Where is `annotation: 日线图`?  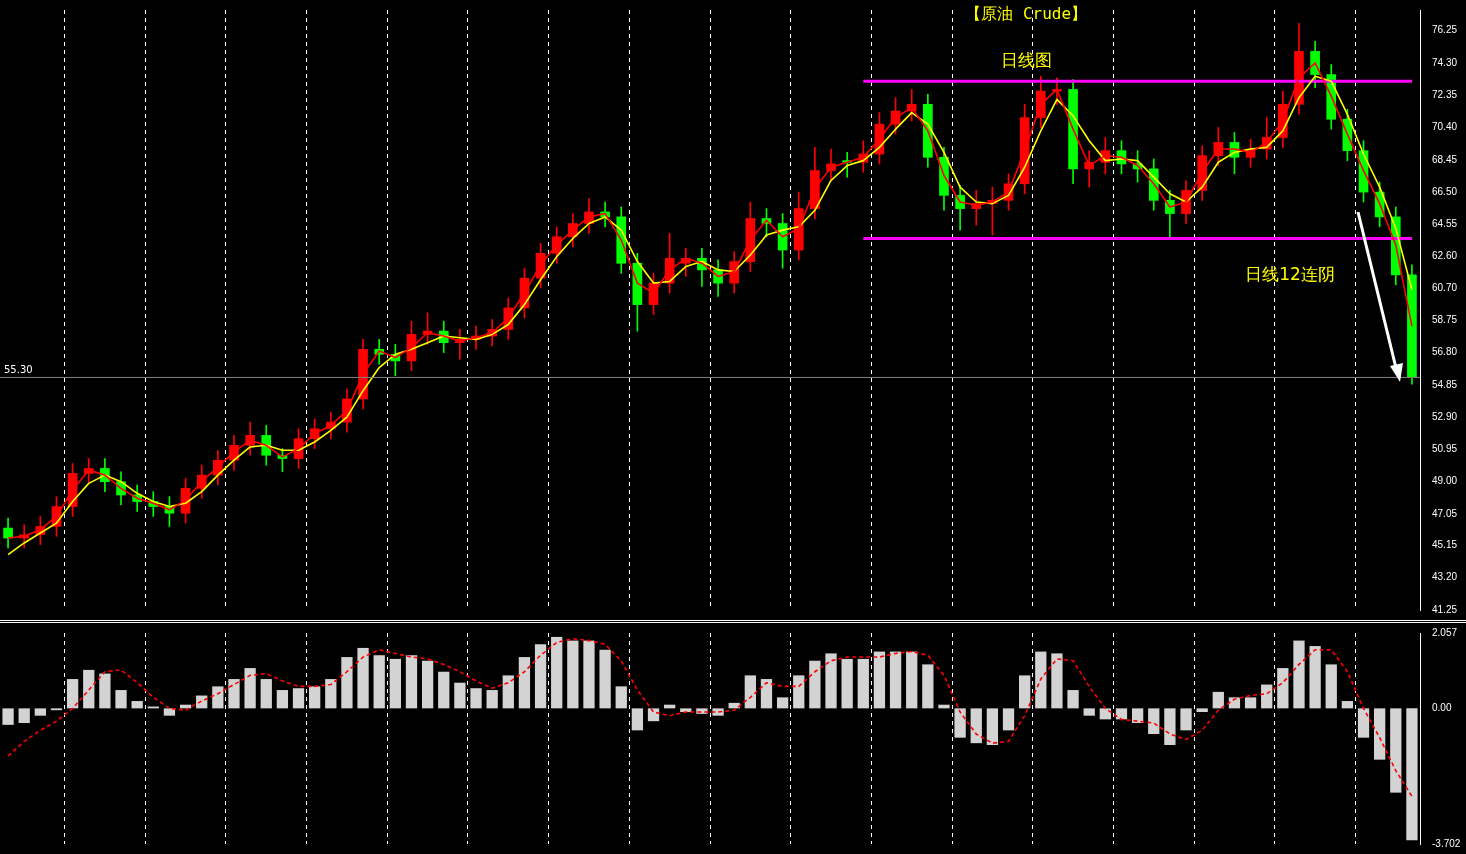 annotation: 日线图 is located at coordinates (1026, 60).